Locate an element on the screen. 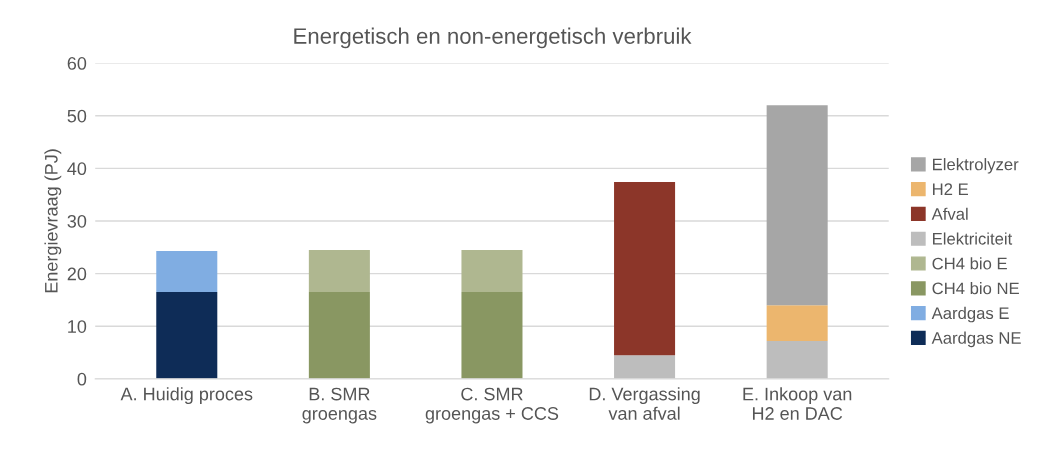 This screenshot has width=1058, height=451. x-tick-label: A. Huidig proces is located at coordinates (186, 395).